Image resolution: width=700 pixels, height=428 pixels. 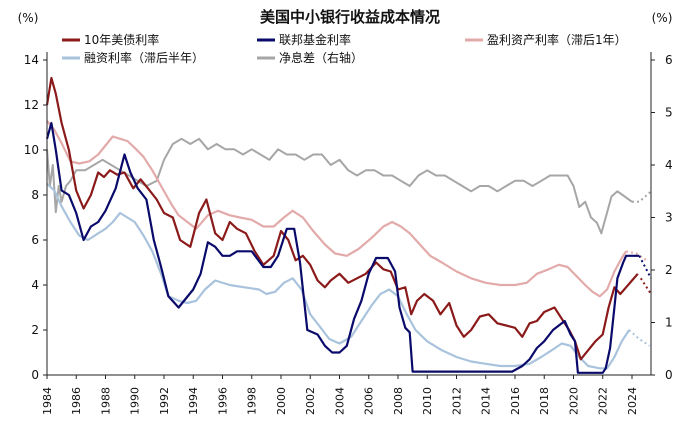 What do you see at coordinates (669, 113) in the screenshot?
I see `y-right-tick-label: 5` at bounding box center [669, 113].